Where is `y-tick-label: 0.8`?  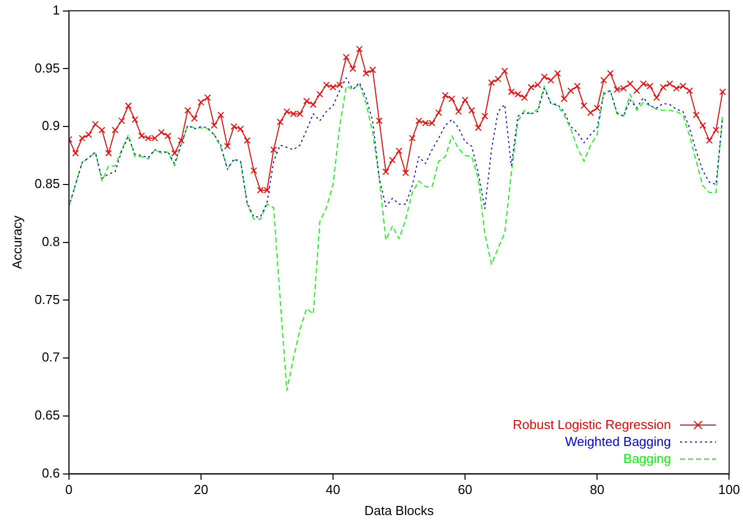 y-tick-label: 0.8 is located at coordinates (51, 241).